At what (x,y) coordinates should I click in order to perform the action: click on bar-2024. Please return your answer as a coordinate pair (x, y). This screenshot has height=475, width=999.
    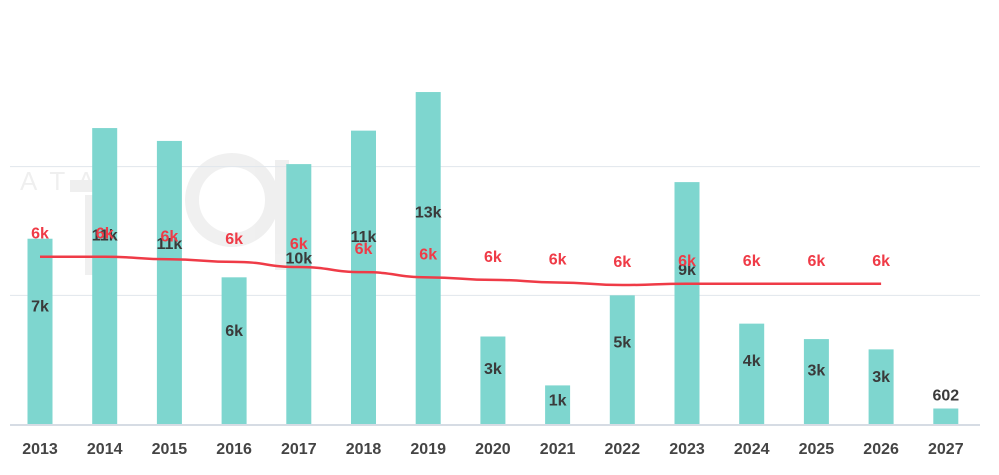
    Looking at the image, I should click on (752, 373).